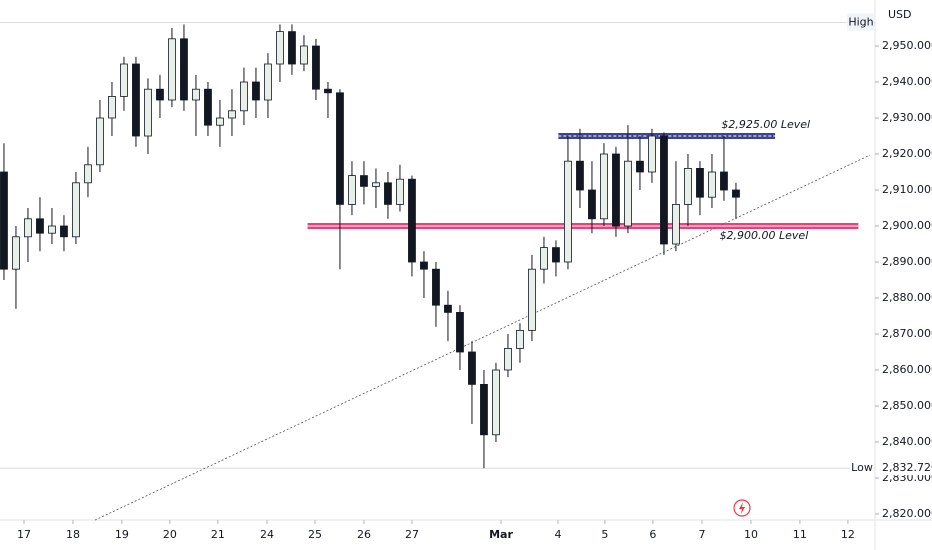  What do you see at coordinates (907, 467) in the screenshot?
I see `low-value: 2,832.720` at bounding box center [907, 467].